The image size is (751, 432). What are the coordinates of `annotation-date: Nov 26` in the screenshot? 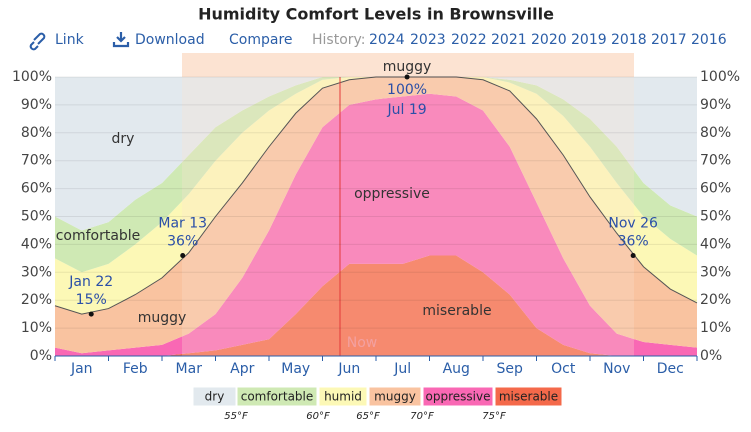 It's located at (633, 224).